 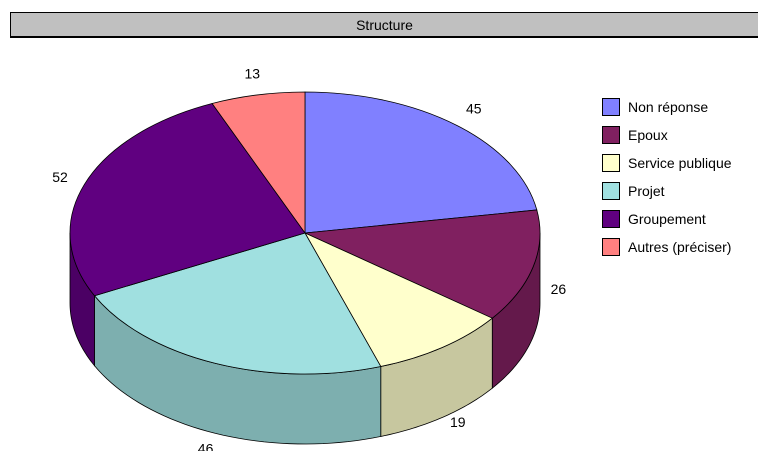 I want to click on data-label-non-reponse: 45, so click(x=474, y=109).